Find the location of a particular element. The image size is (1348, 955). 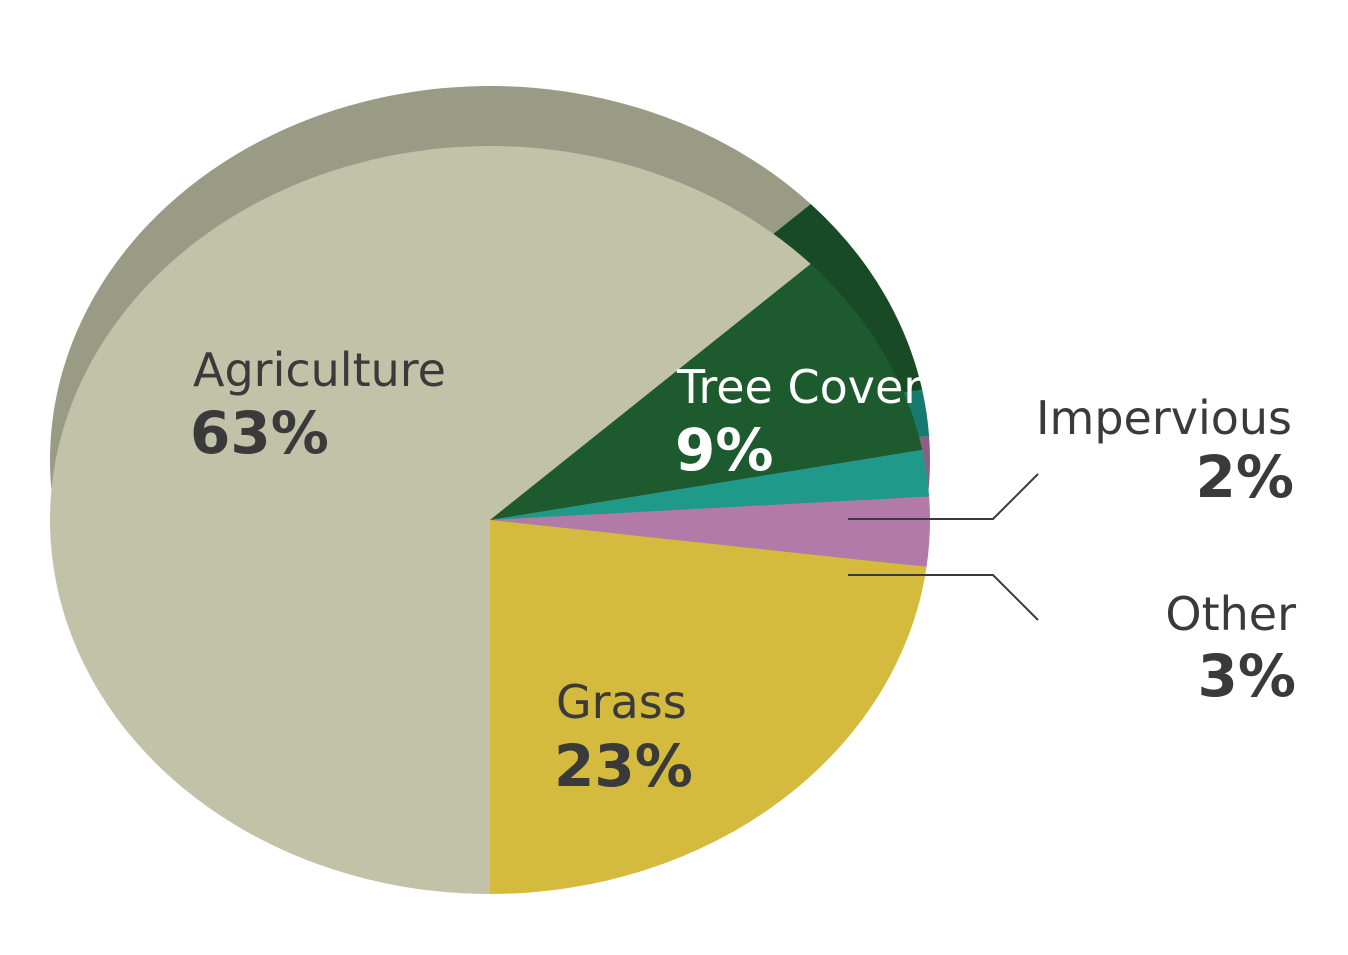

pie-slice-impervious is located at coordinates (710, 484).